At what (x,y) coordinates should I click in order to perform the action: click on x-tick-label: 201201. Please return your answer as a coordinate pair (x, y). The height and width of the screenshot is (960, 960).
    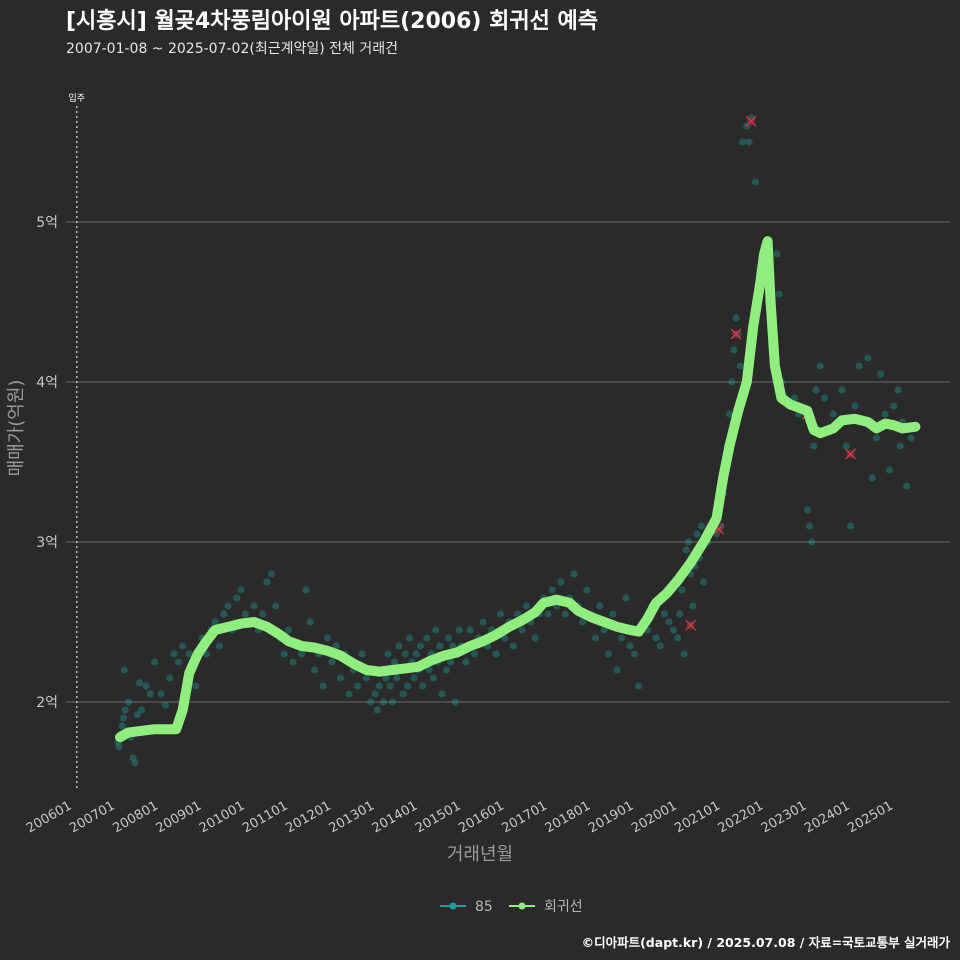
    Looking at the image, I should click on (308, 817).